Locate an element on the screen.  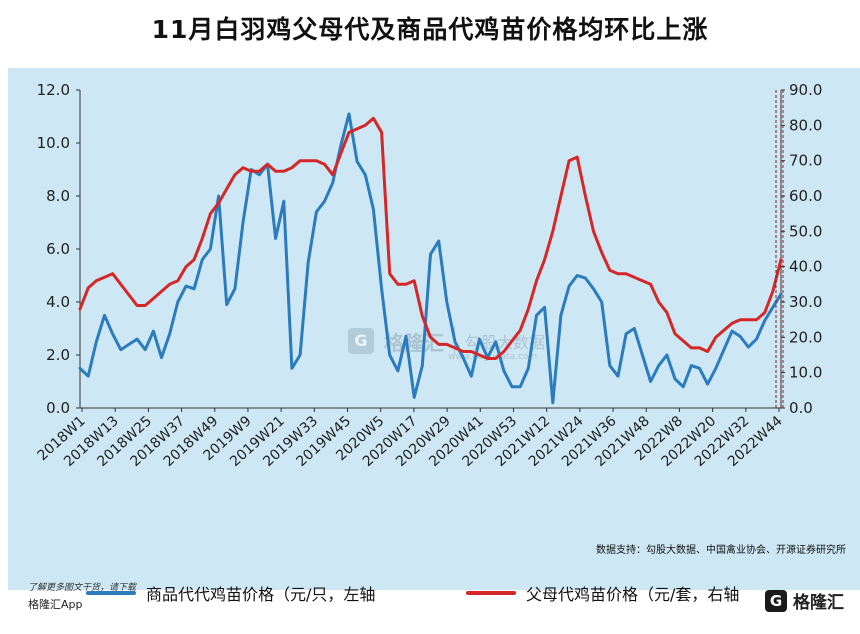
y-right-tick-label: 20.0 is located at coordinates (805, 337).